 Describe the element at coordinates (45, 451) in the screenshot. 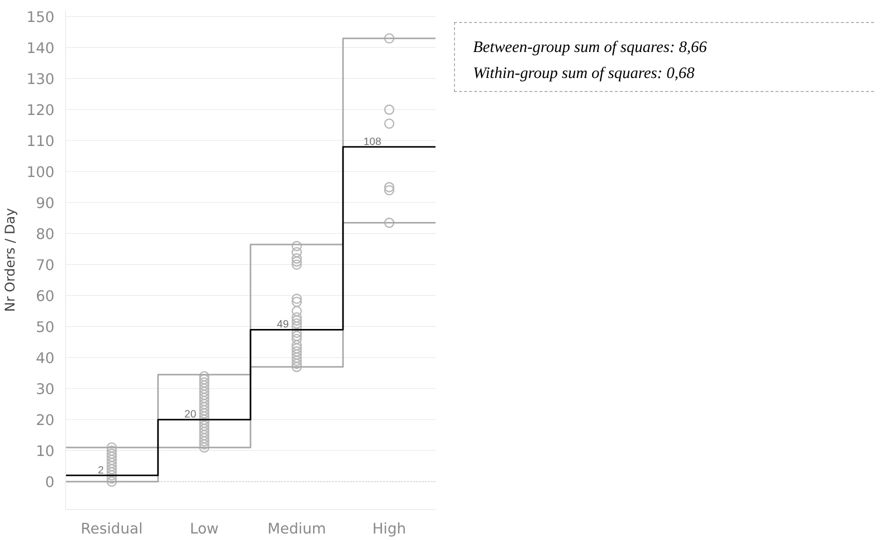

I see `y-tick-label: 10` at that location.